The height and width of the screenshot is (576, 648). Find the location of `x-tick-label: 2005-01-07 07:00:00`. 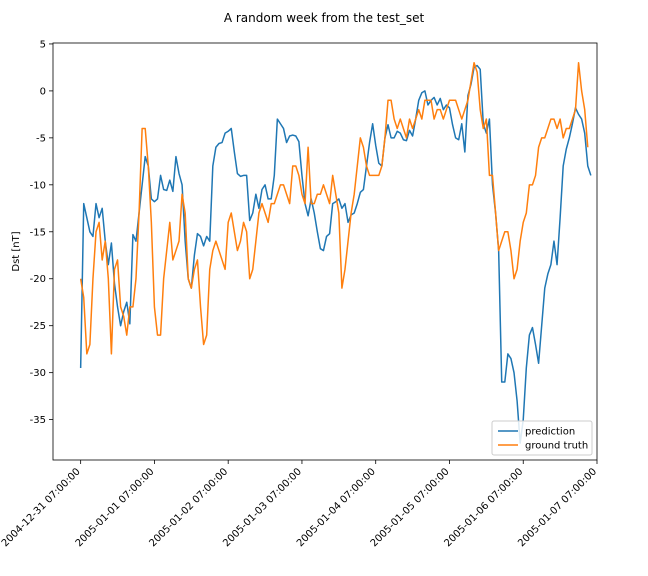

x-tick-label: 2005-01-07 07:00:00 is located at coordinates (557, 507).